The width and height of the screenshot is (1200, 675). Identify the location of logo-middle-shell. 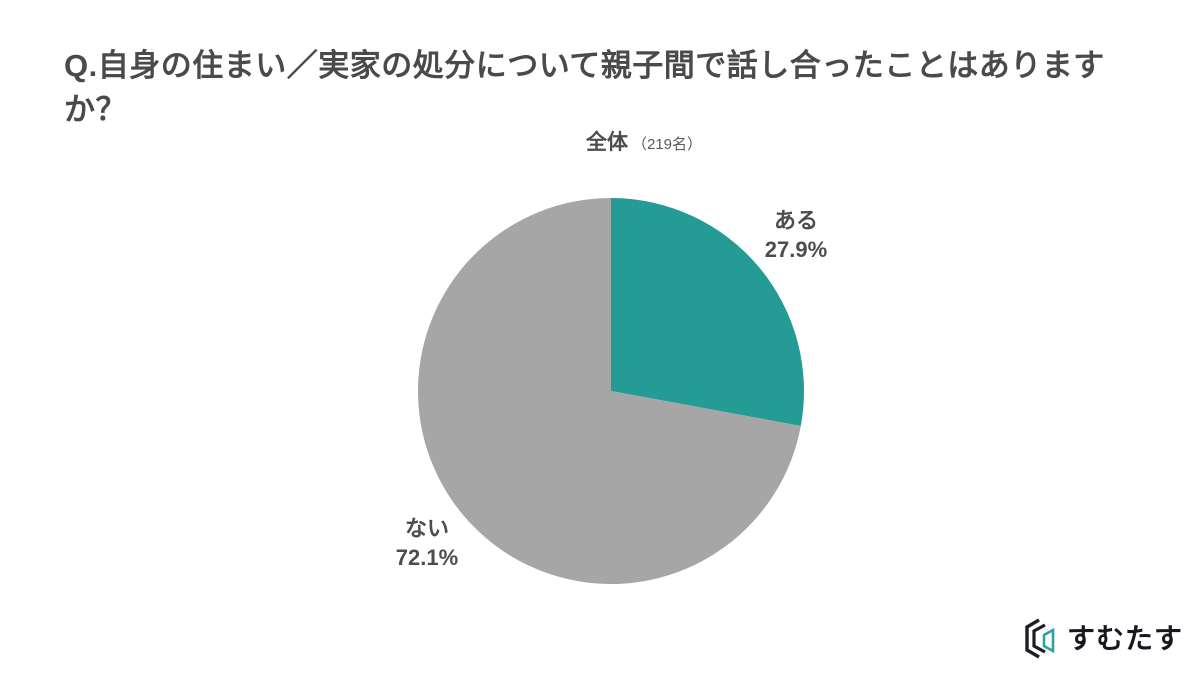
(1039, 638).